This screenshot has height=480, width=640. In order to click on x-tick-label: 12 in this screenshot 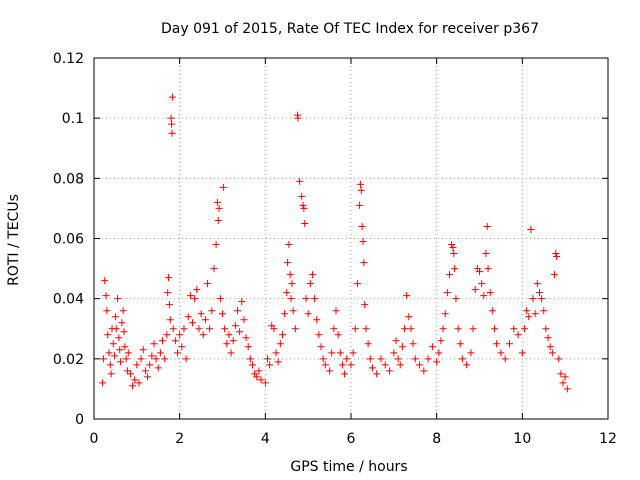, I will do `click(608, 439)`.